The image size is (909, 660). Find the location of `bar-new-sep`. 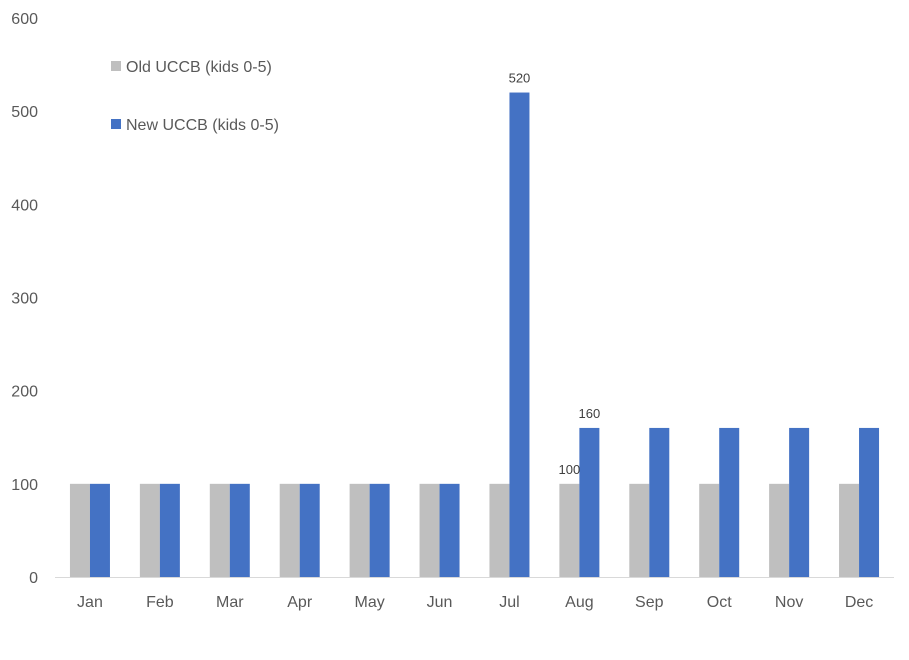

bar-new-sep is located at coordinates (659, 502).